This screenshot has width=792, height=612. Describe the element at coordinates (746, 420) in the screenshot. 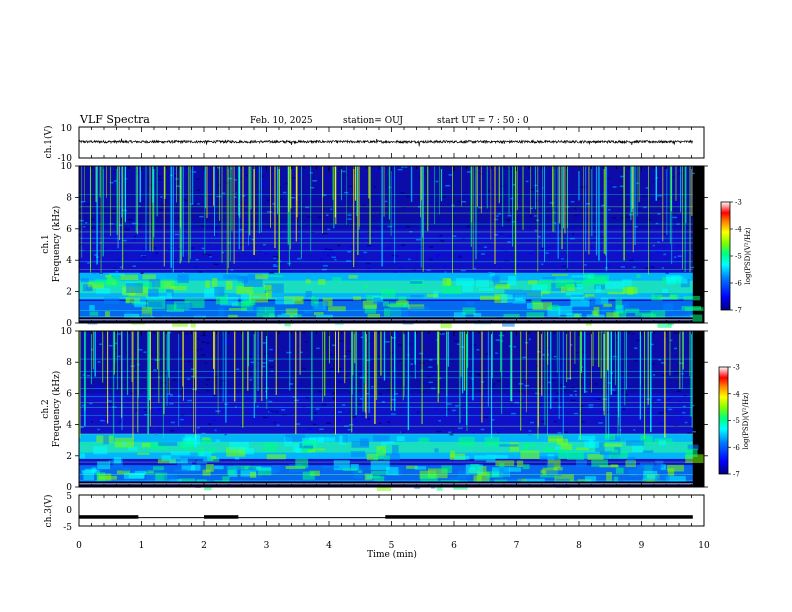

I see `ch2-colorbar-label: log(PSD)(V²/Hz)` at that location.